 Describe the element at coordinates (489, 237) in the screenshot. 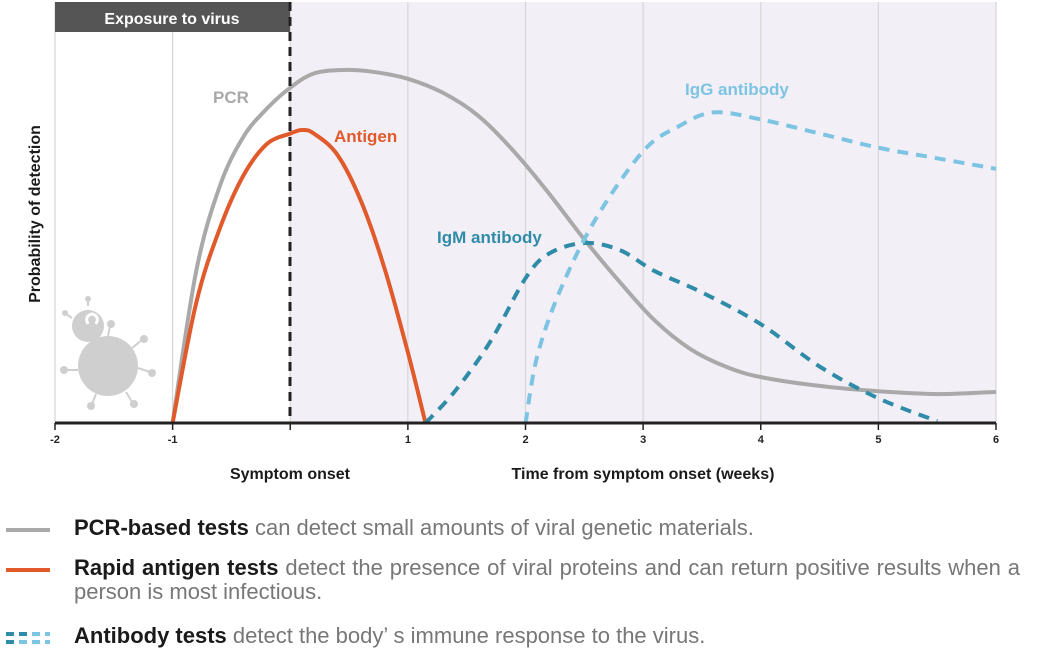

I see `series-label-igm: IgM antibody` at that location.